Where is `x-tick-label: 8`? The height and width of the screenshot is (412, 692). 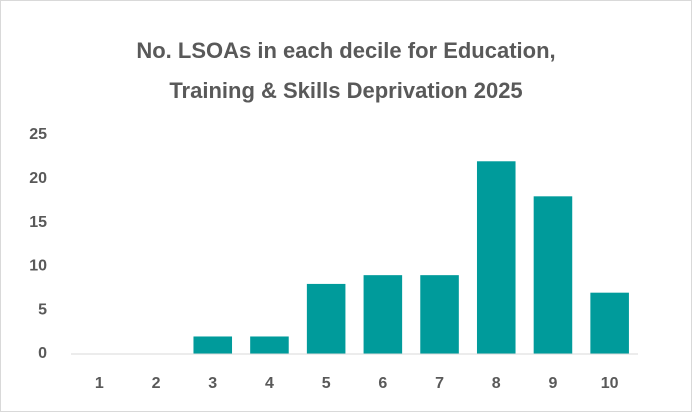
x-tick-label: 8 is located at coordinates (496, 383).